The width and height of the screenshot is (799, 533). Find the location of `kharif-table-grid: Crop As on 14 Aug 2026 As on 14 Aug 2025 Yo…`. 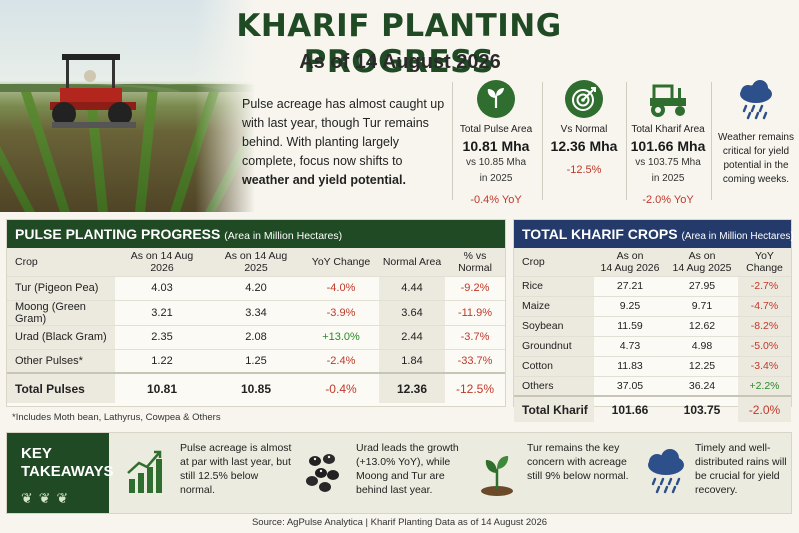

kharif-table-grid: Crop As on 14 Aug 2026 As on 14 Aug 2025 Yo… is located at coordinates (652, 335).